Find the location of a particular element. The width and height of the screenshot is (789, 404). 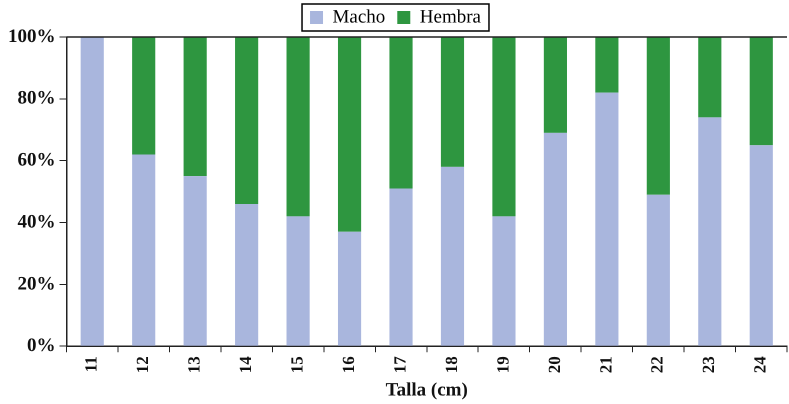

legend-label: Macho is located at coordinates (359, 17).